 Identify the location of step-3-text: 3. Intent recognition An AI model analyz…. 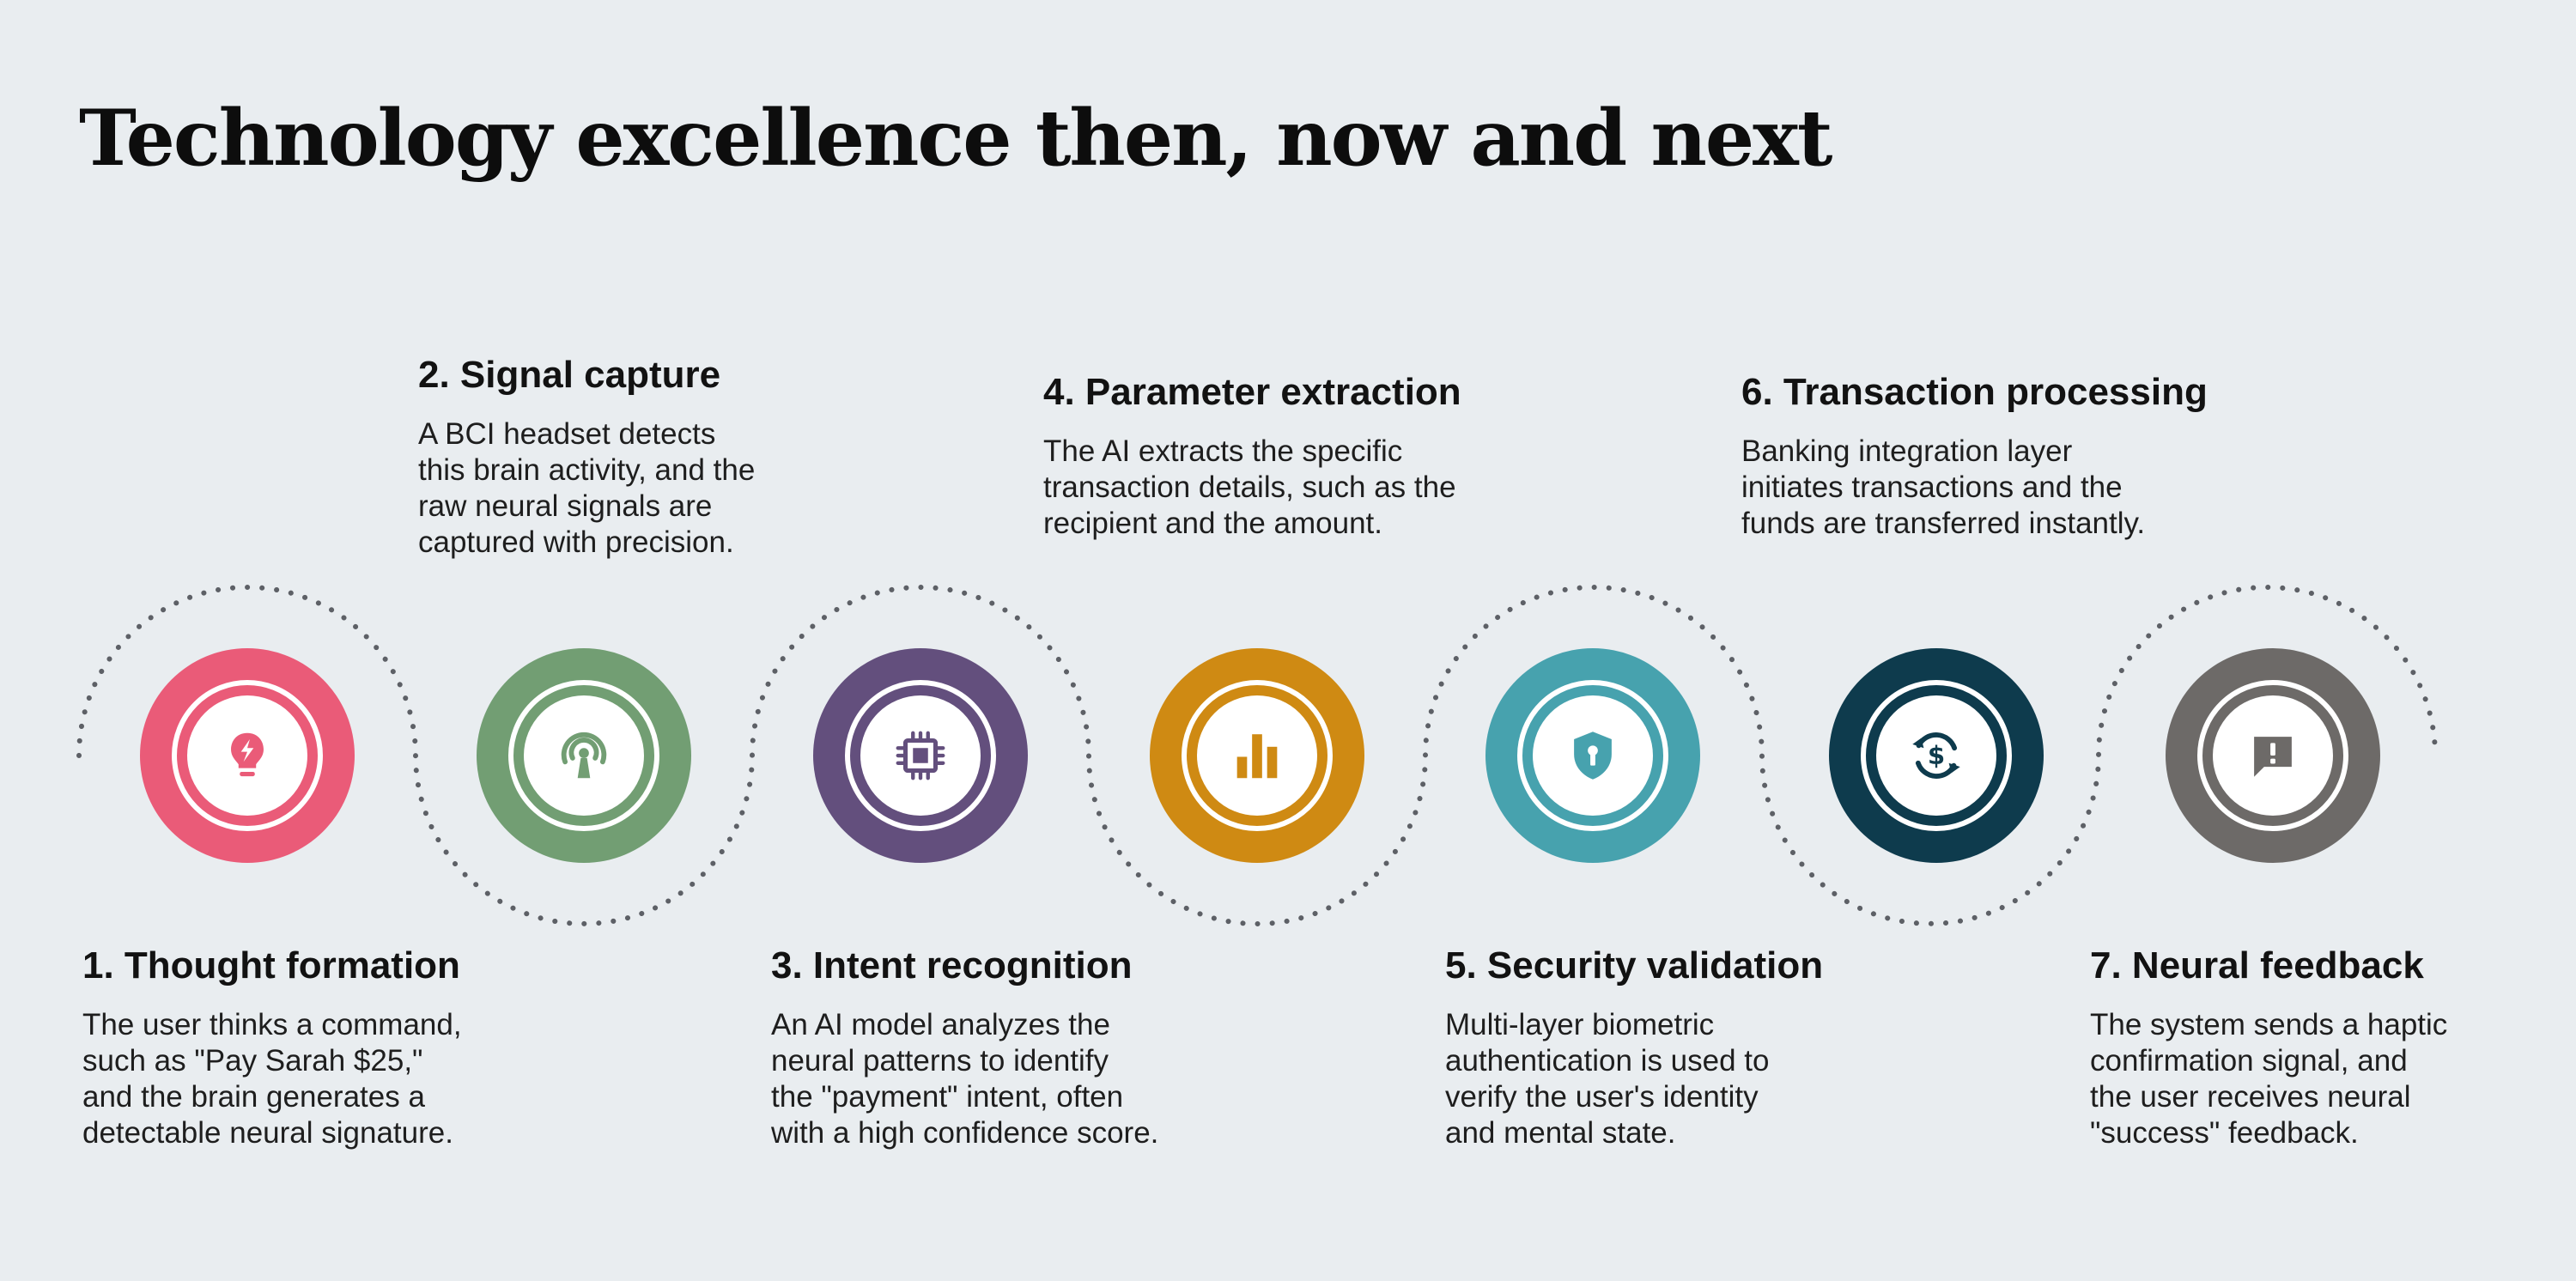
(985, 1047).